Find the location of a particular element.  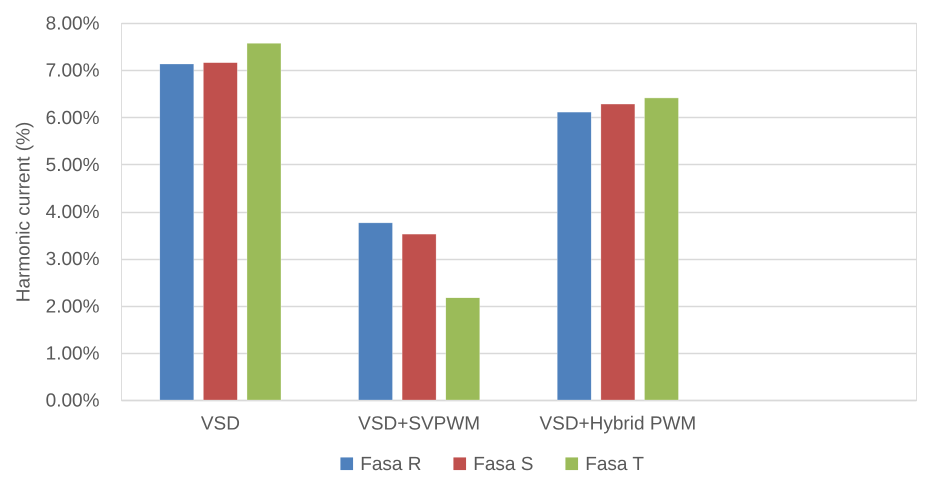

x-tick-label: VSD+SVPWM is located at coordinates (419, 424).